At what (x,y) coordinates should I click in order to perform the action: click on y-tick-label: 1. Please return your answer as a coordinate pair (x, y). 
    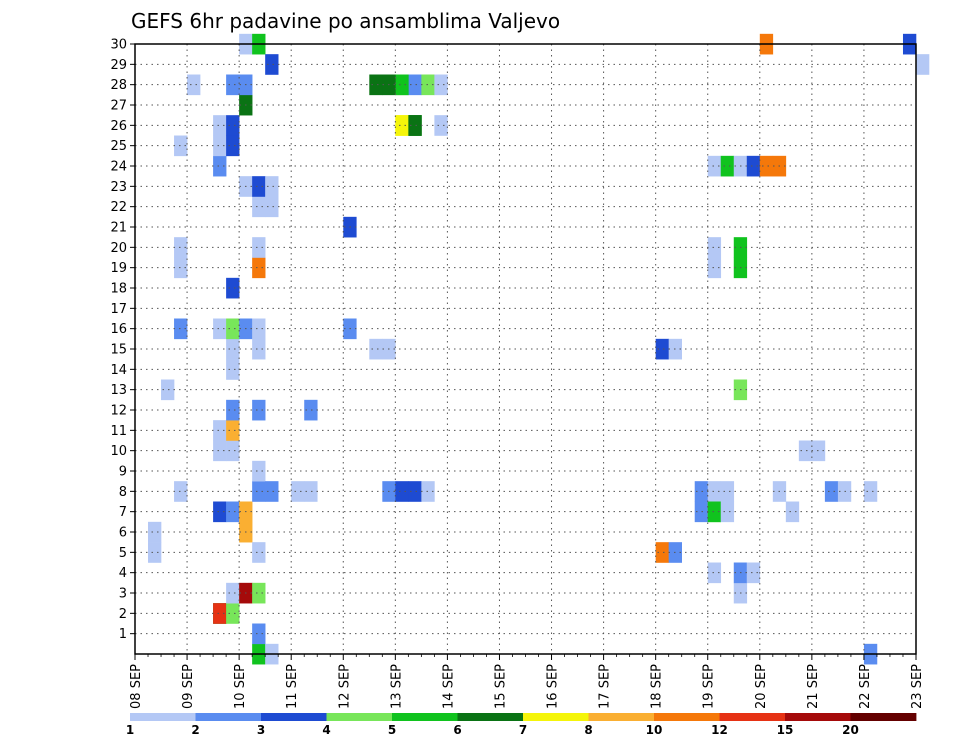
    Looking at the image, I should click on (123, 634).